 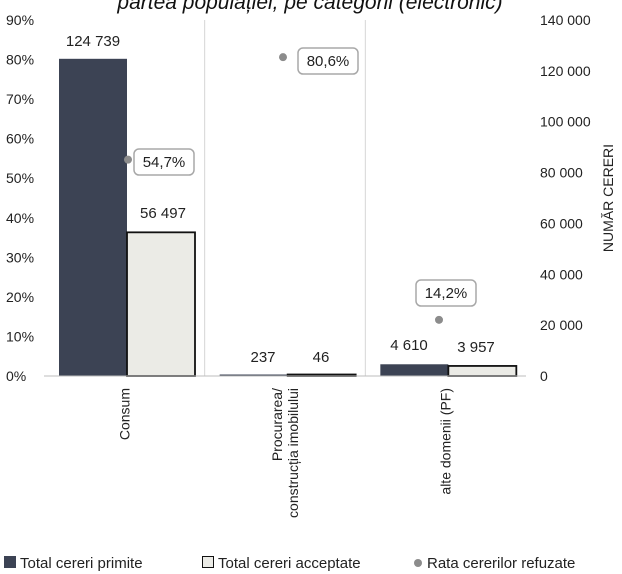 What do you see at coordinates (476, 347) in the screenshot?
I see `bar-data-label: 3 957` at bounding box center [476, 347].